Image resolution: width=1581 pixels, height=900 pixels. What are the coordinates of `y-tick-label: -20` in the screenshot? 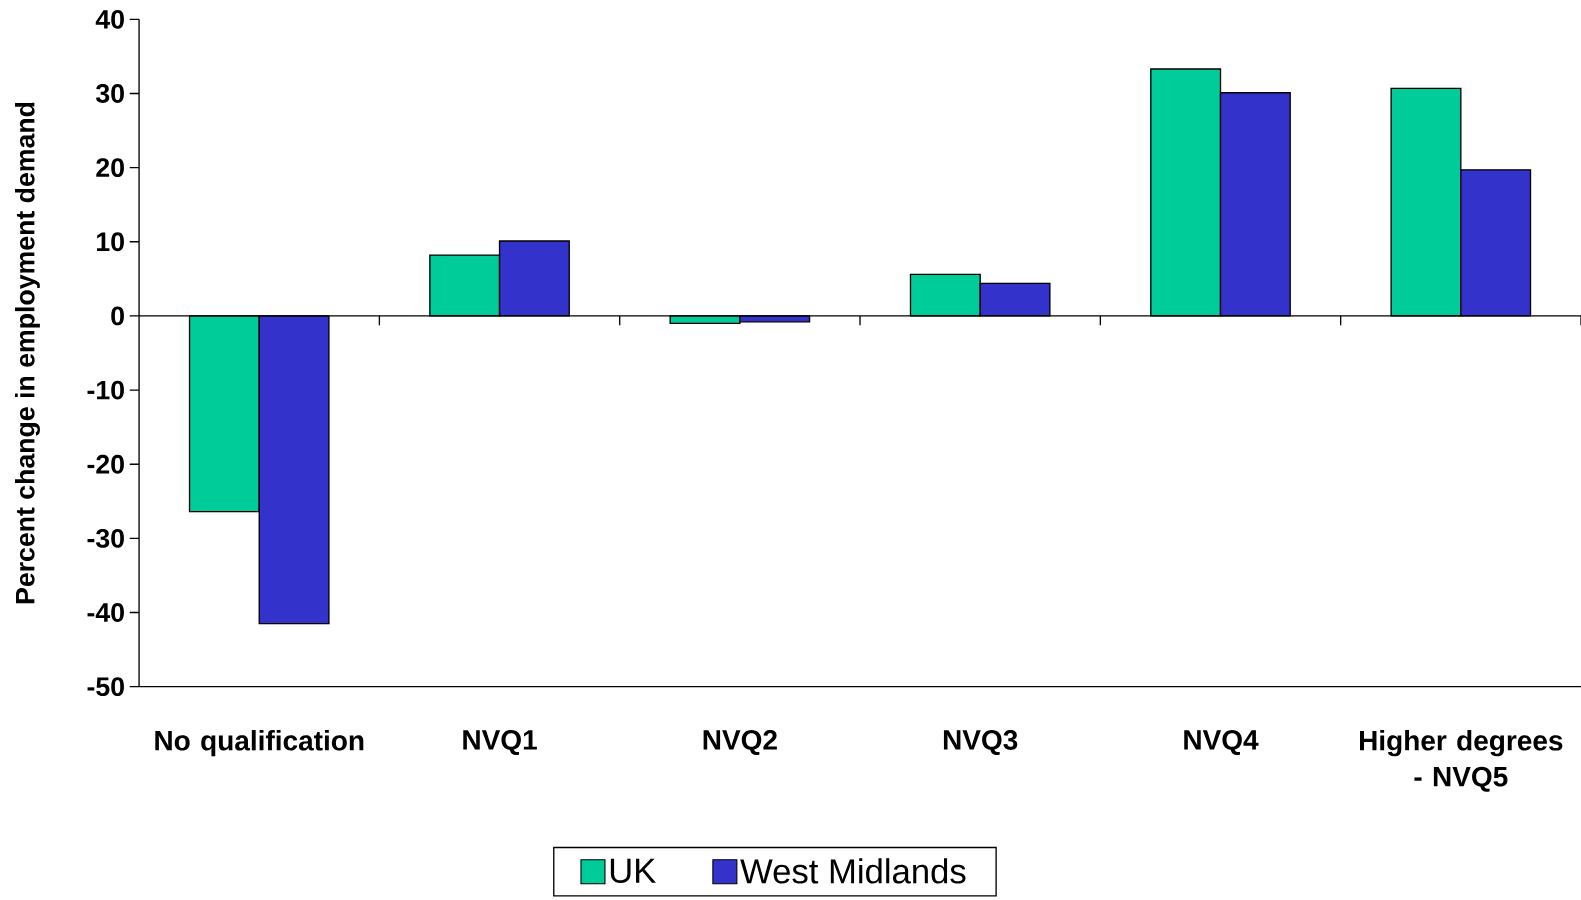 It's located at (105, 464).